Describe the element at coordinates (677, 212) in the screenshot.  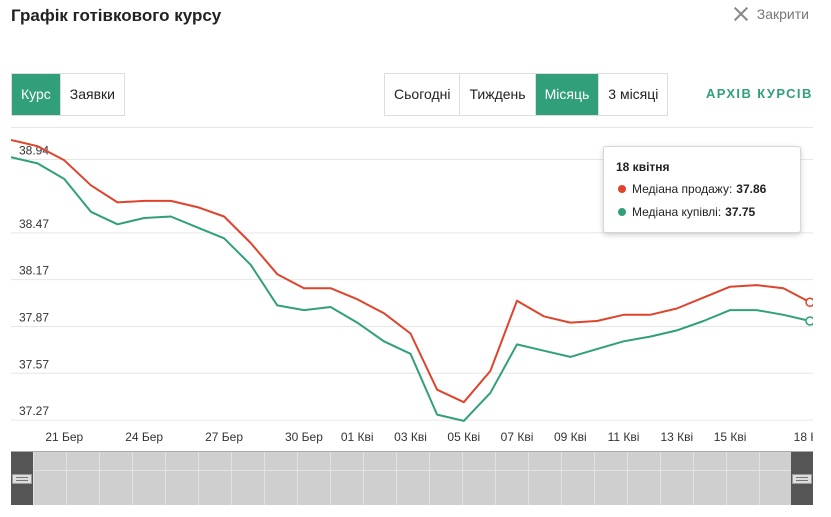
I see `tooltip-buy-label: Медіана купівлі:` at that location.